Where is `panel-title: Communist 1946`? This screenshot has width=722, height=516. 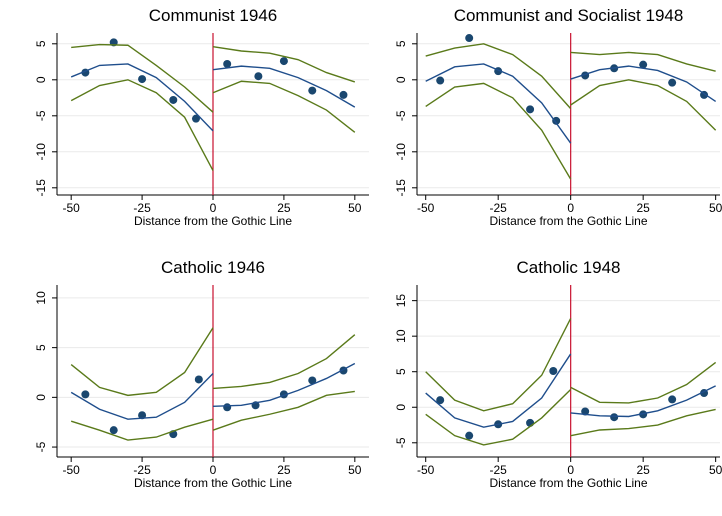 panel-title: Communist 1946 is located at coordinates (213, 15).